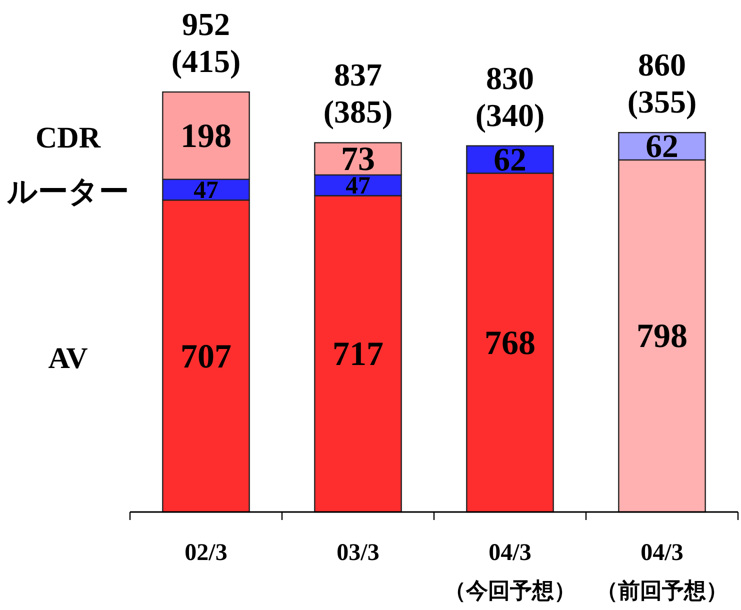 This screenshot has width=741, height=610. What do you see at coordinates (358, 553) in the screenshot?
I see `x-tick-label: 03/3` at bounding box center [358, 553].